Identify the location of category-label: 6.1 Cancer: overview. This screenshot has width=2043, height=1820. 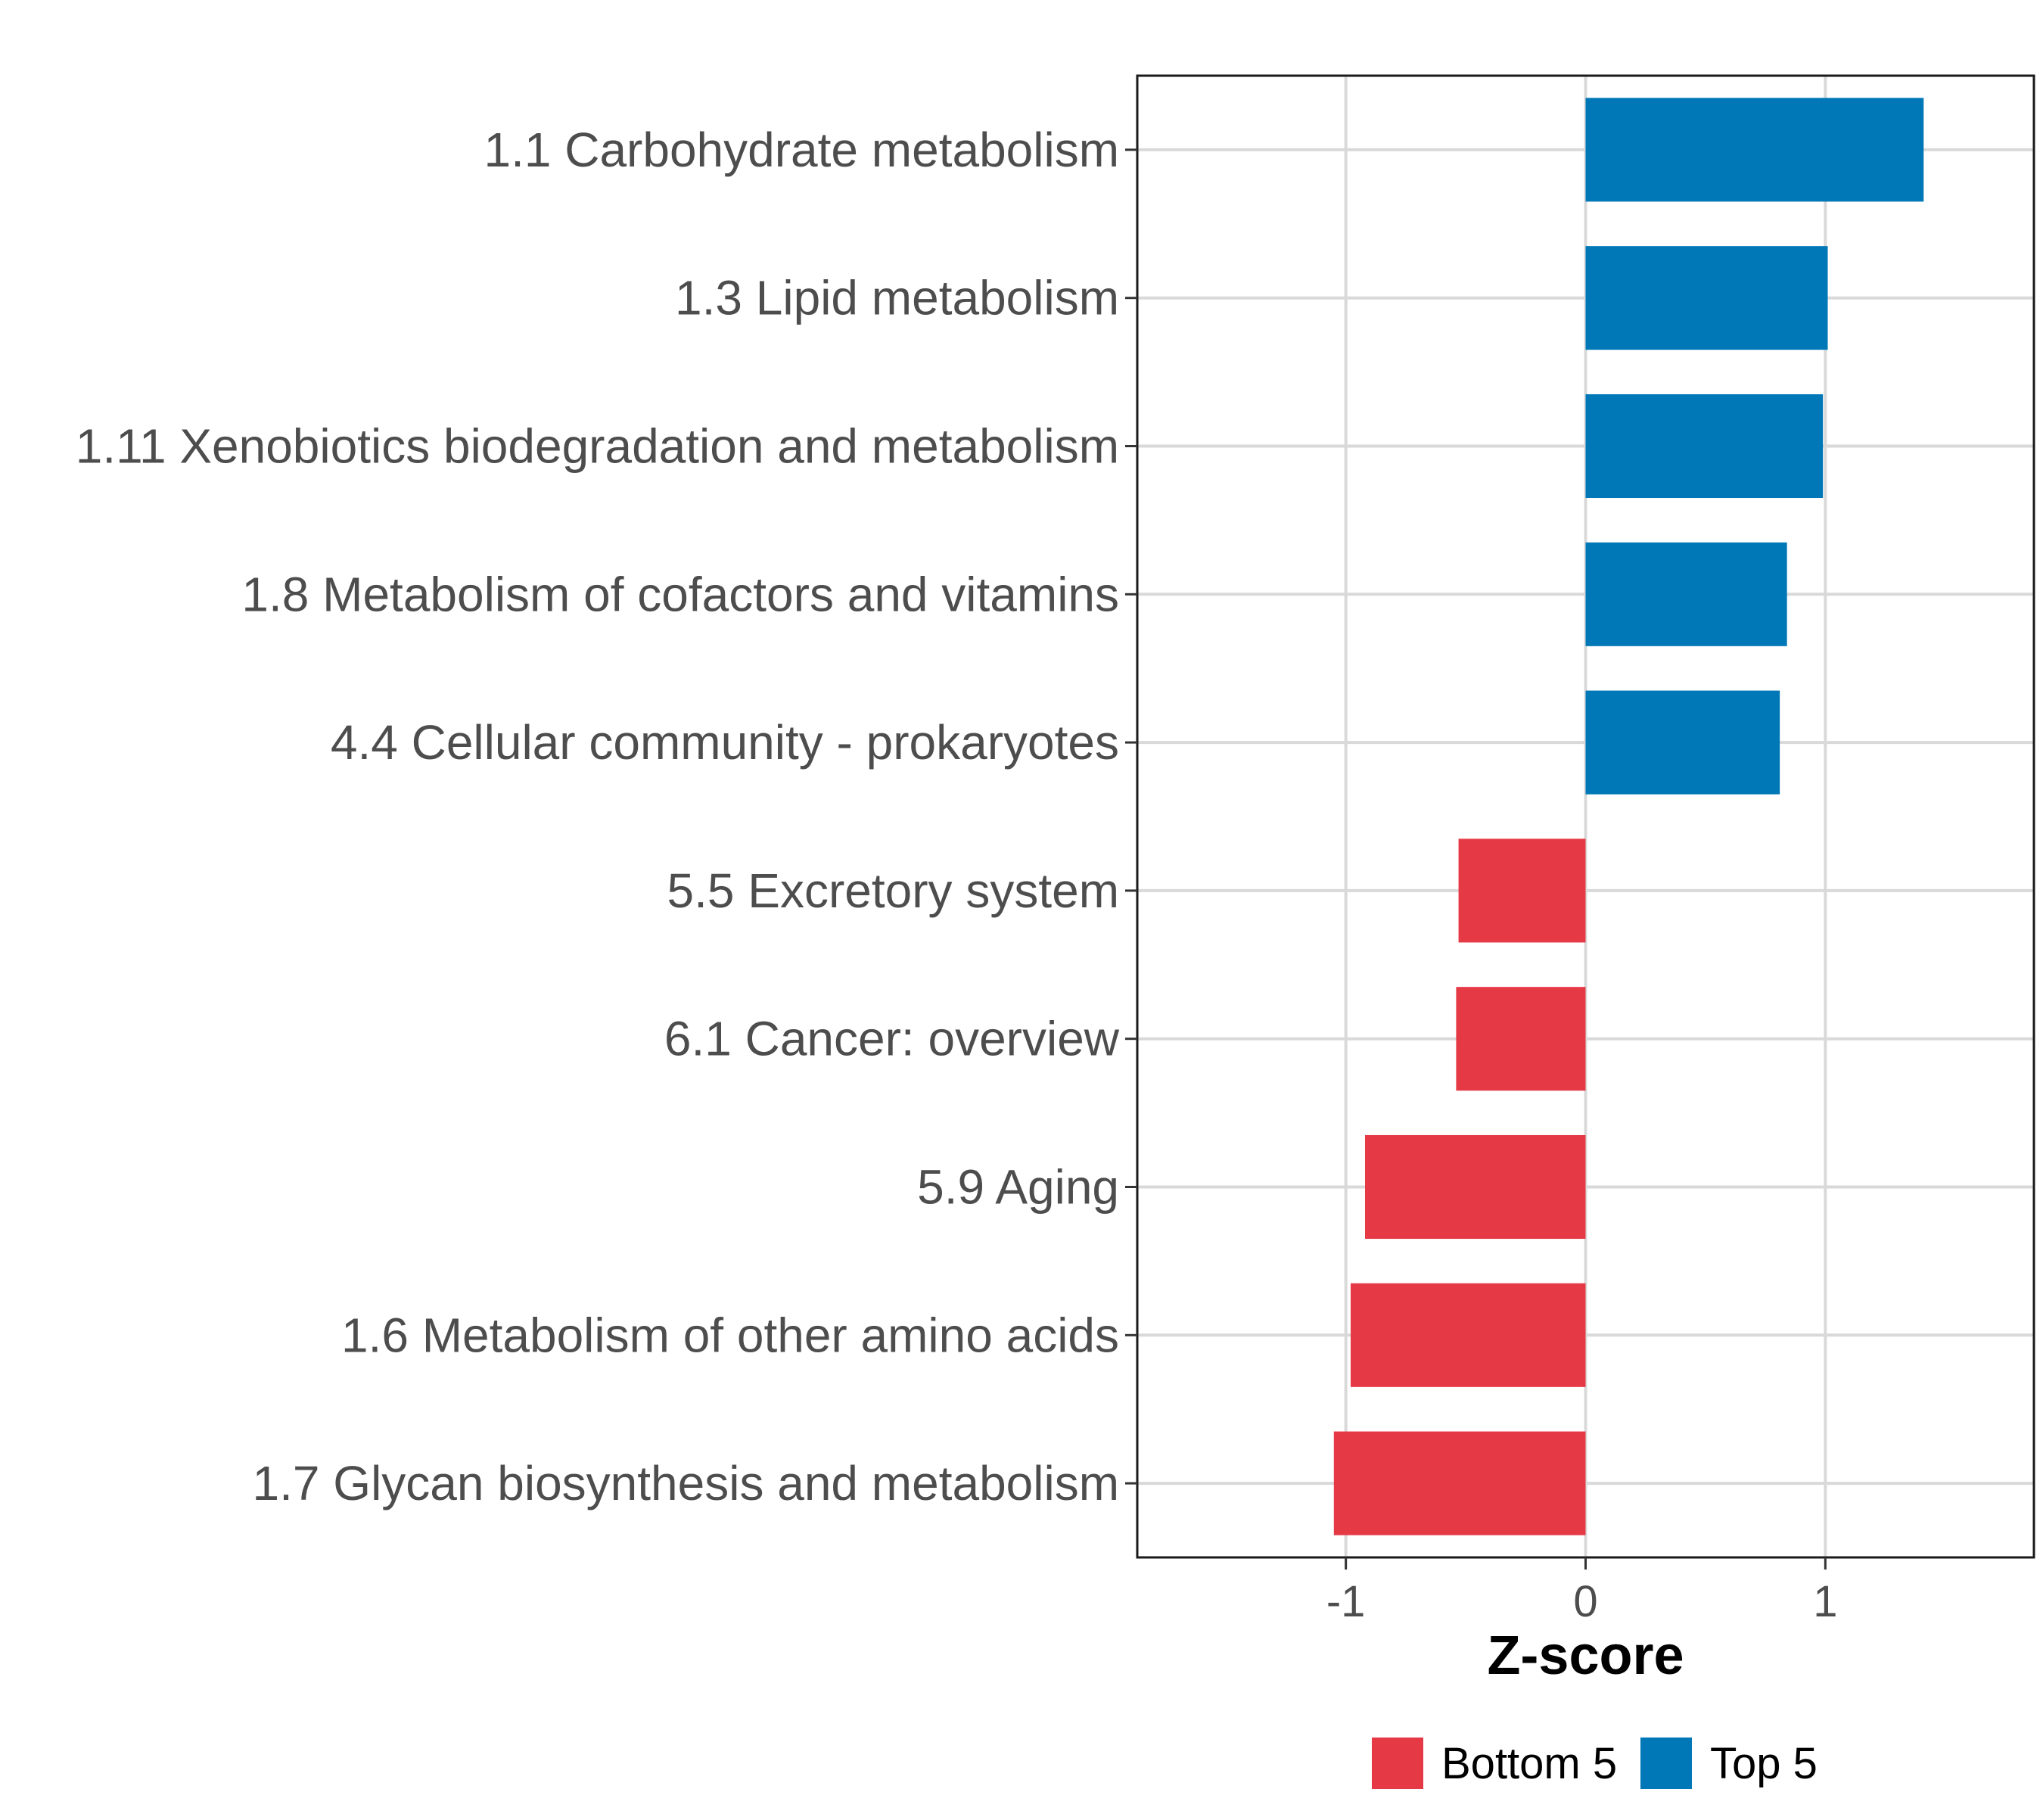
(892, 1039).